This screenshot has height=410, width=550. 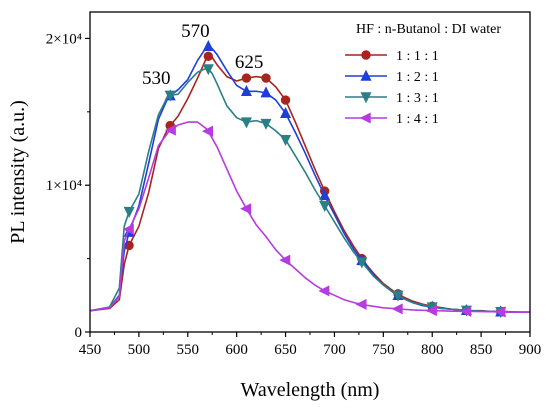 I want to click on legend-label-1: 1 : 1 : 1, so click(x=417, y=56).